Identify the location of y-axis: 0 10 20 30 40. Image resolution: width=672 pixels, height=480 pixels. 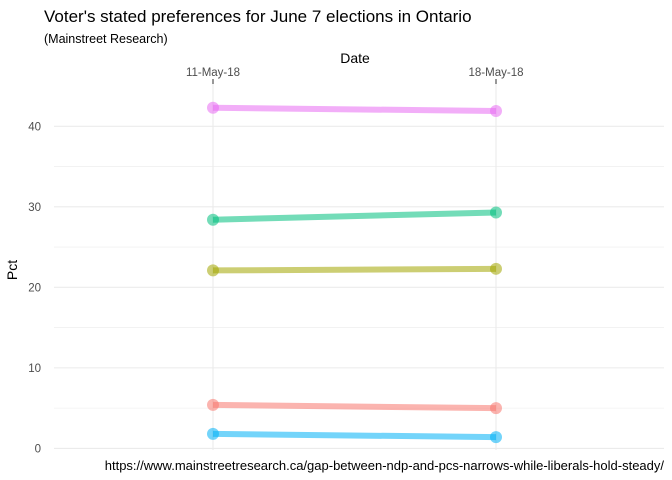
(34, 288).